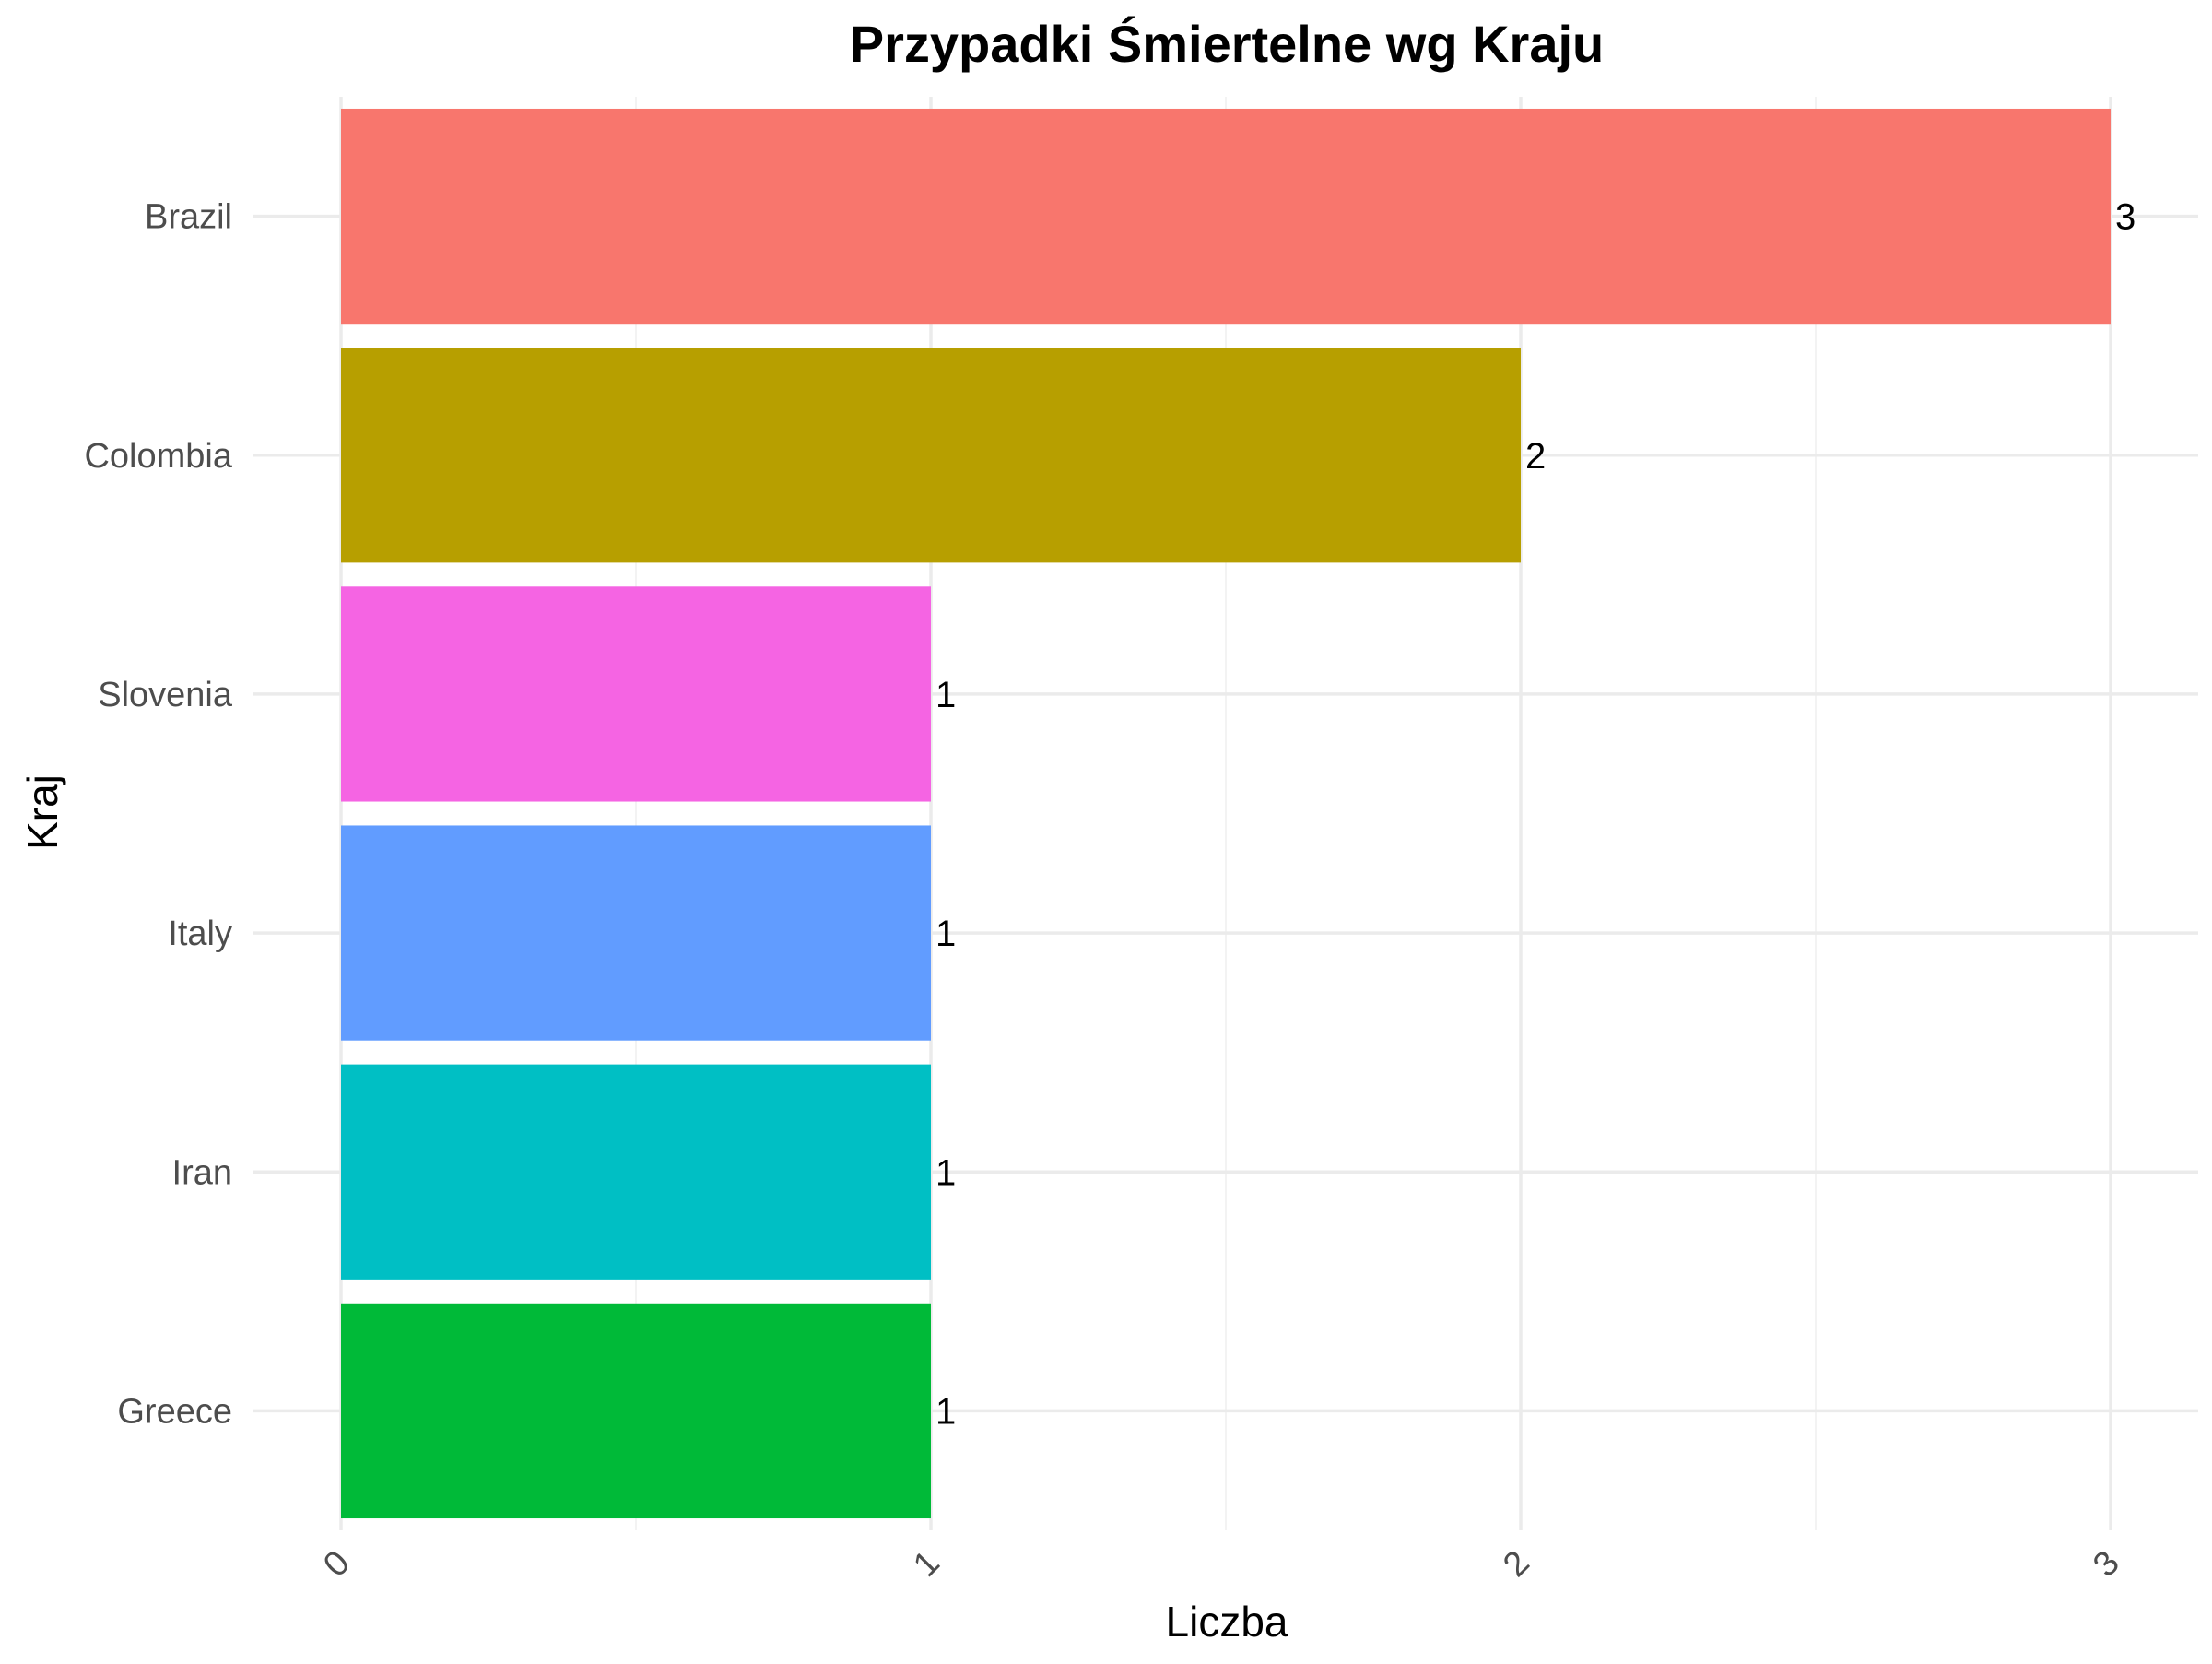 This screenshot has width=2212, height=1664. I want to click on x-axis-title: Liczba, so click(1227, 1622).